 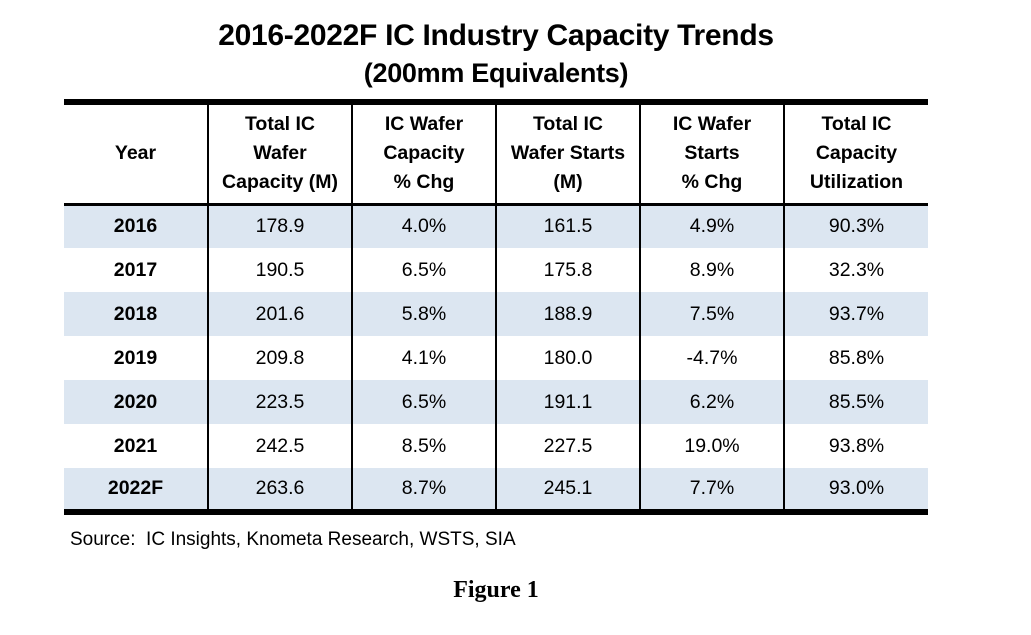 What do you see at coordinates (711, 226) in the screenshot?
I see `table-cell: 4.9%` at bounding box center [711, 226].